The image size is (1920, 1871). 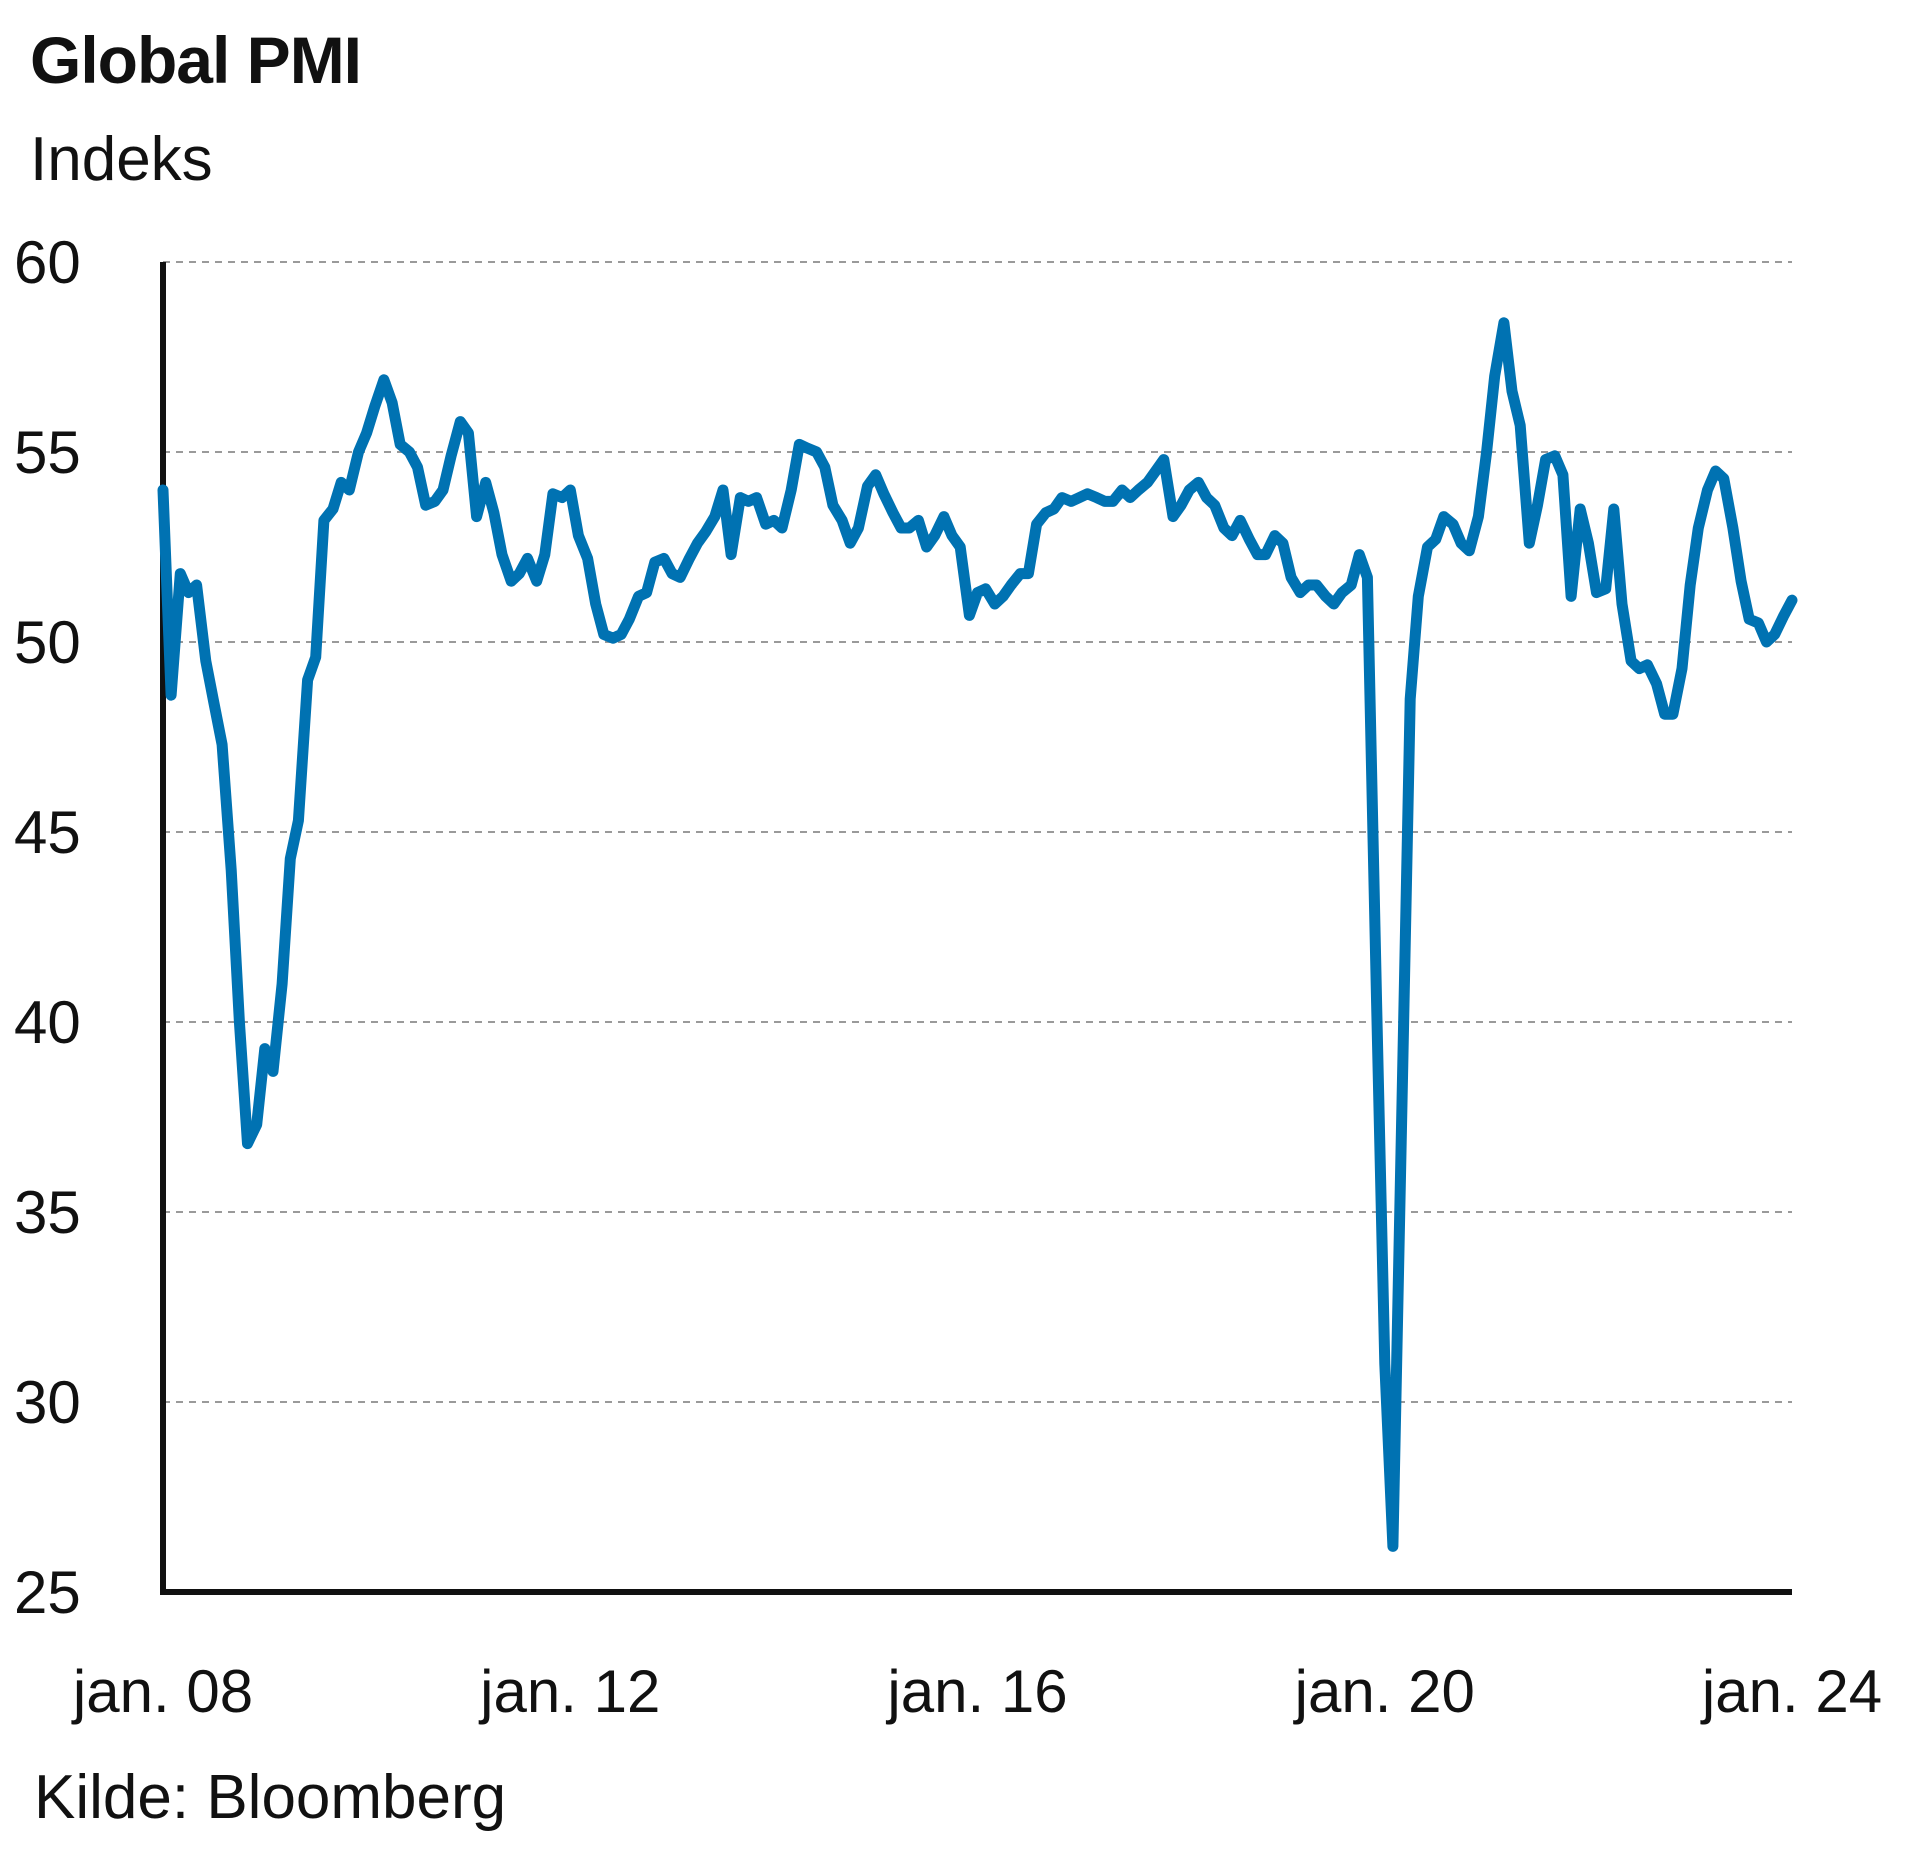 What do you see at coordinates (162, 1691) in the screenshot?
I see `x-tick-label: jan. 08` at bounding box center [162, 1691].